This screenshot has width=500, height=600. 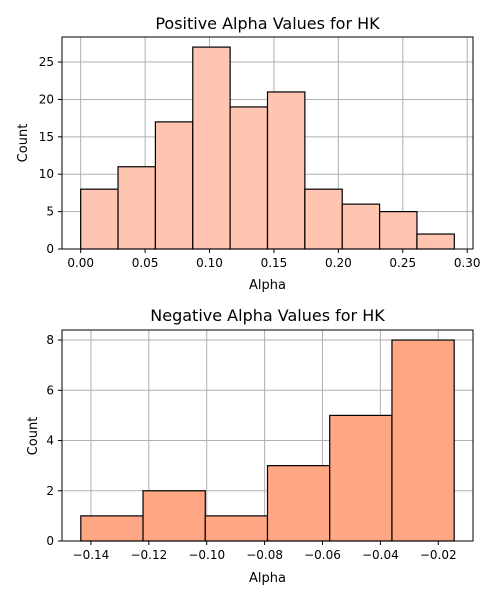 I want to click on y-tick-label: 5, so click(x=50, y=212).